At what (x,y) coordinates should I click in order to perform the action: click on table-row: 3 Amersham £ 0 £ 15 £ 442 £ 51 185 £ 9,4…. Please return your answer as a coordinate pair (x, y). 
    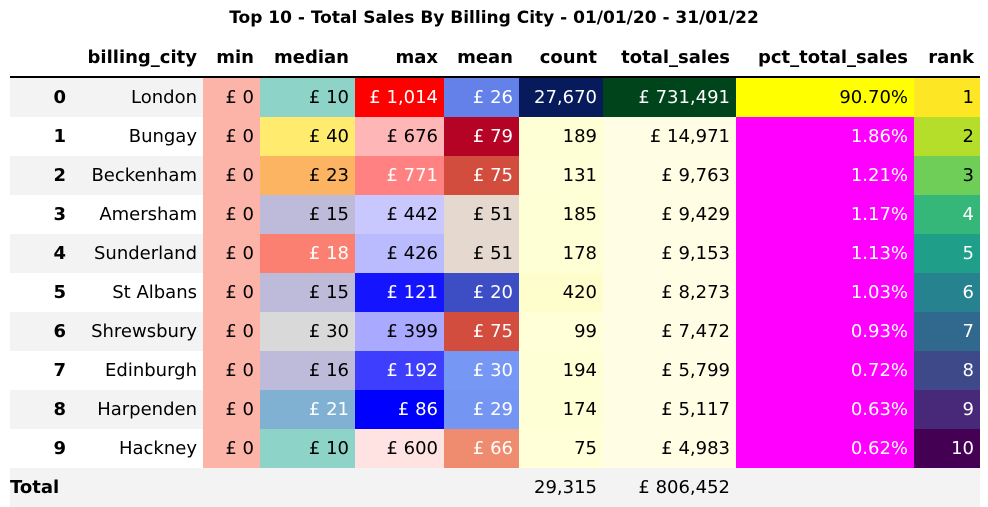
    Looking at the image, I should click on (495, 214).